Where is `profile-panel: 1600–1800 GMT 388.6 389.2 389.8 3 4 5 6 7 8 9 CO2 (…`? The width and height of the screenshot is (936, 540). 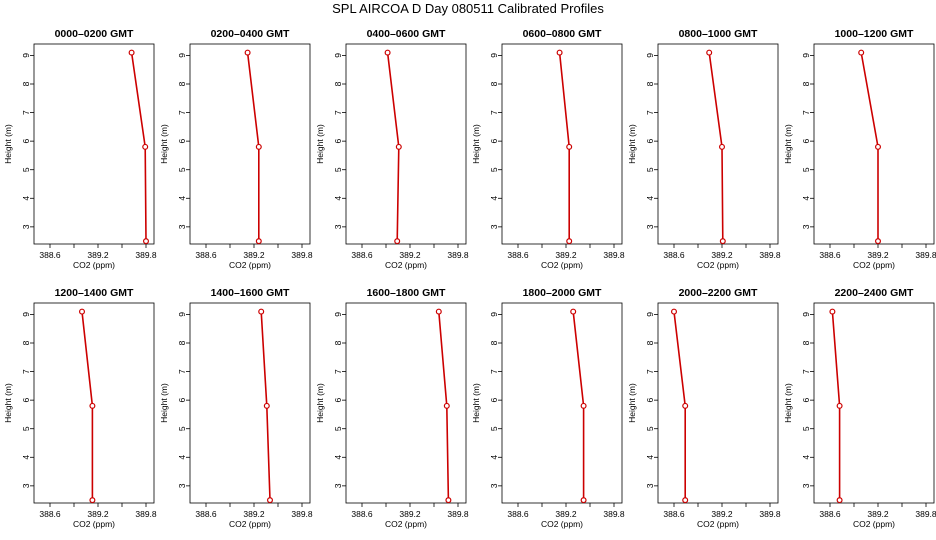
profile-panel: 1600–1800 GMT 388.6 389.2 389.8 3 4 5 6 7 8 9 CO2 (… is located at coordinates (392, 408).